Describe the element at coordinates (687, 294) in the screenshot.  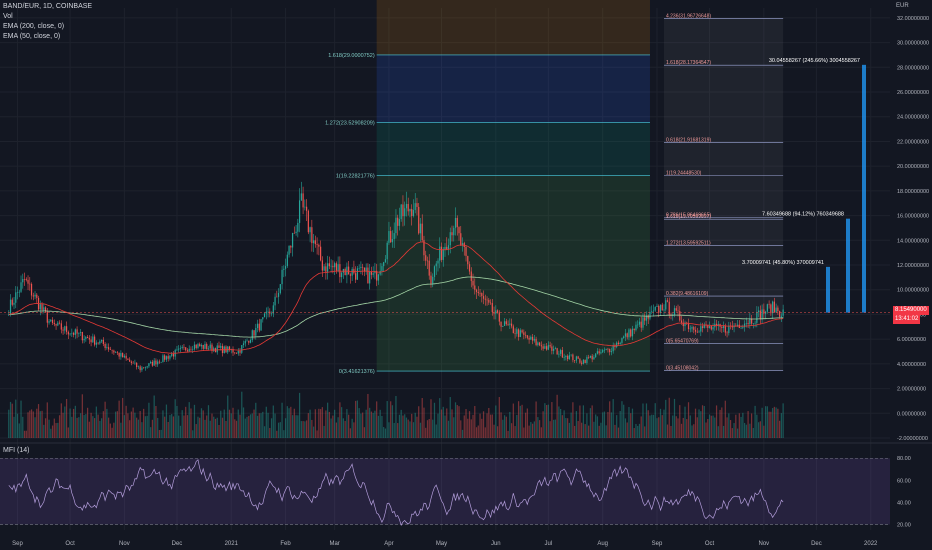
I see `fib-ext-label: 0.382(9.48616109)` at that location.